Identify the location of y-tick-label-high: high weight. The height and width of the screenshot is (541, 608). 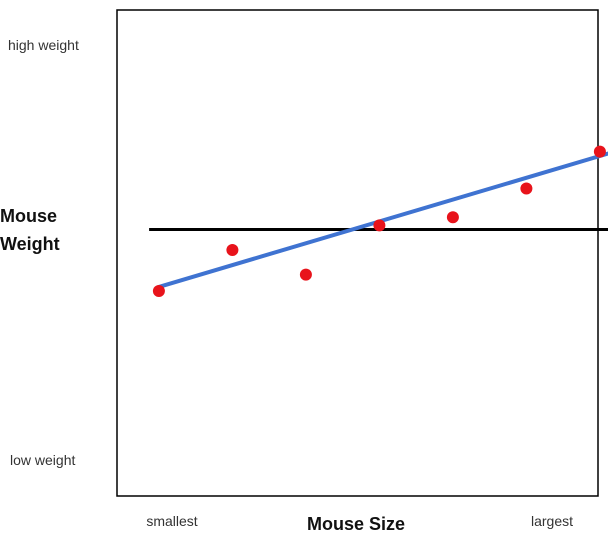
(43, 45).